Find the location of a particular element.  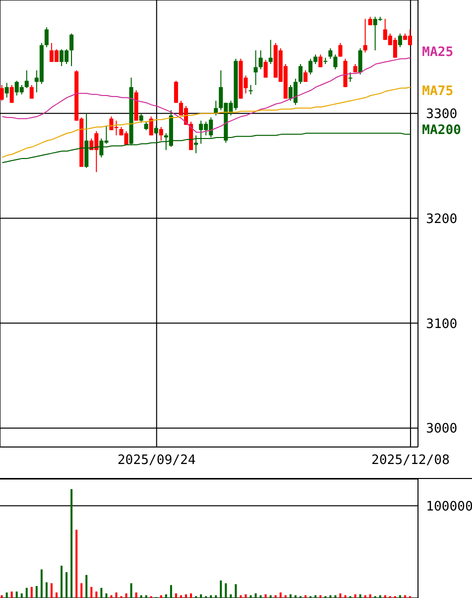

y-tick-label: 3300 is located at coordinates (442, 114).